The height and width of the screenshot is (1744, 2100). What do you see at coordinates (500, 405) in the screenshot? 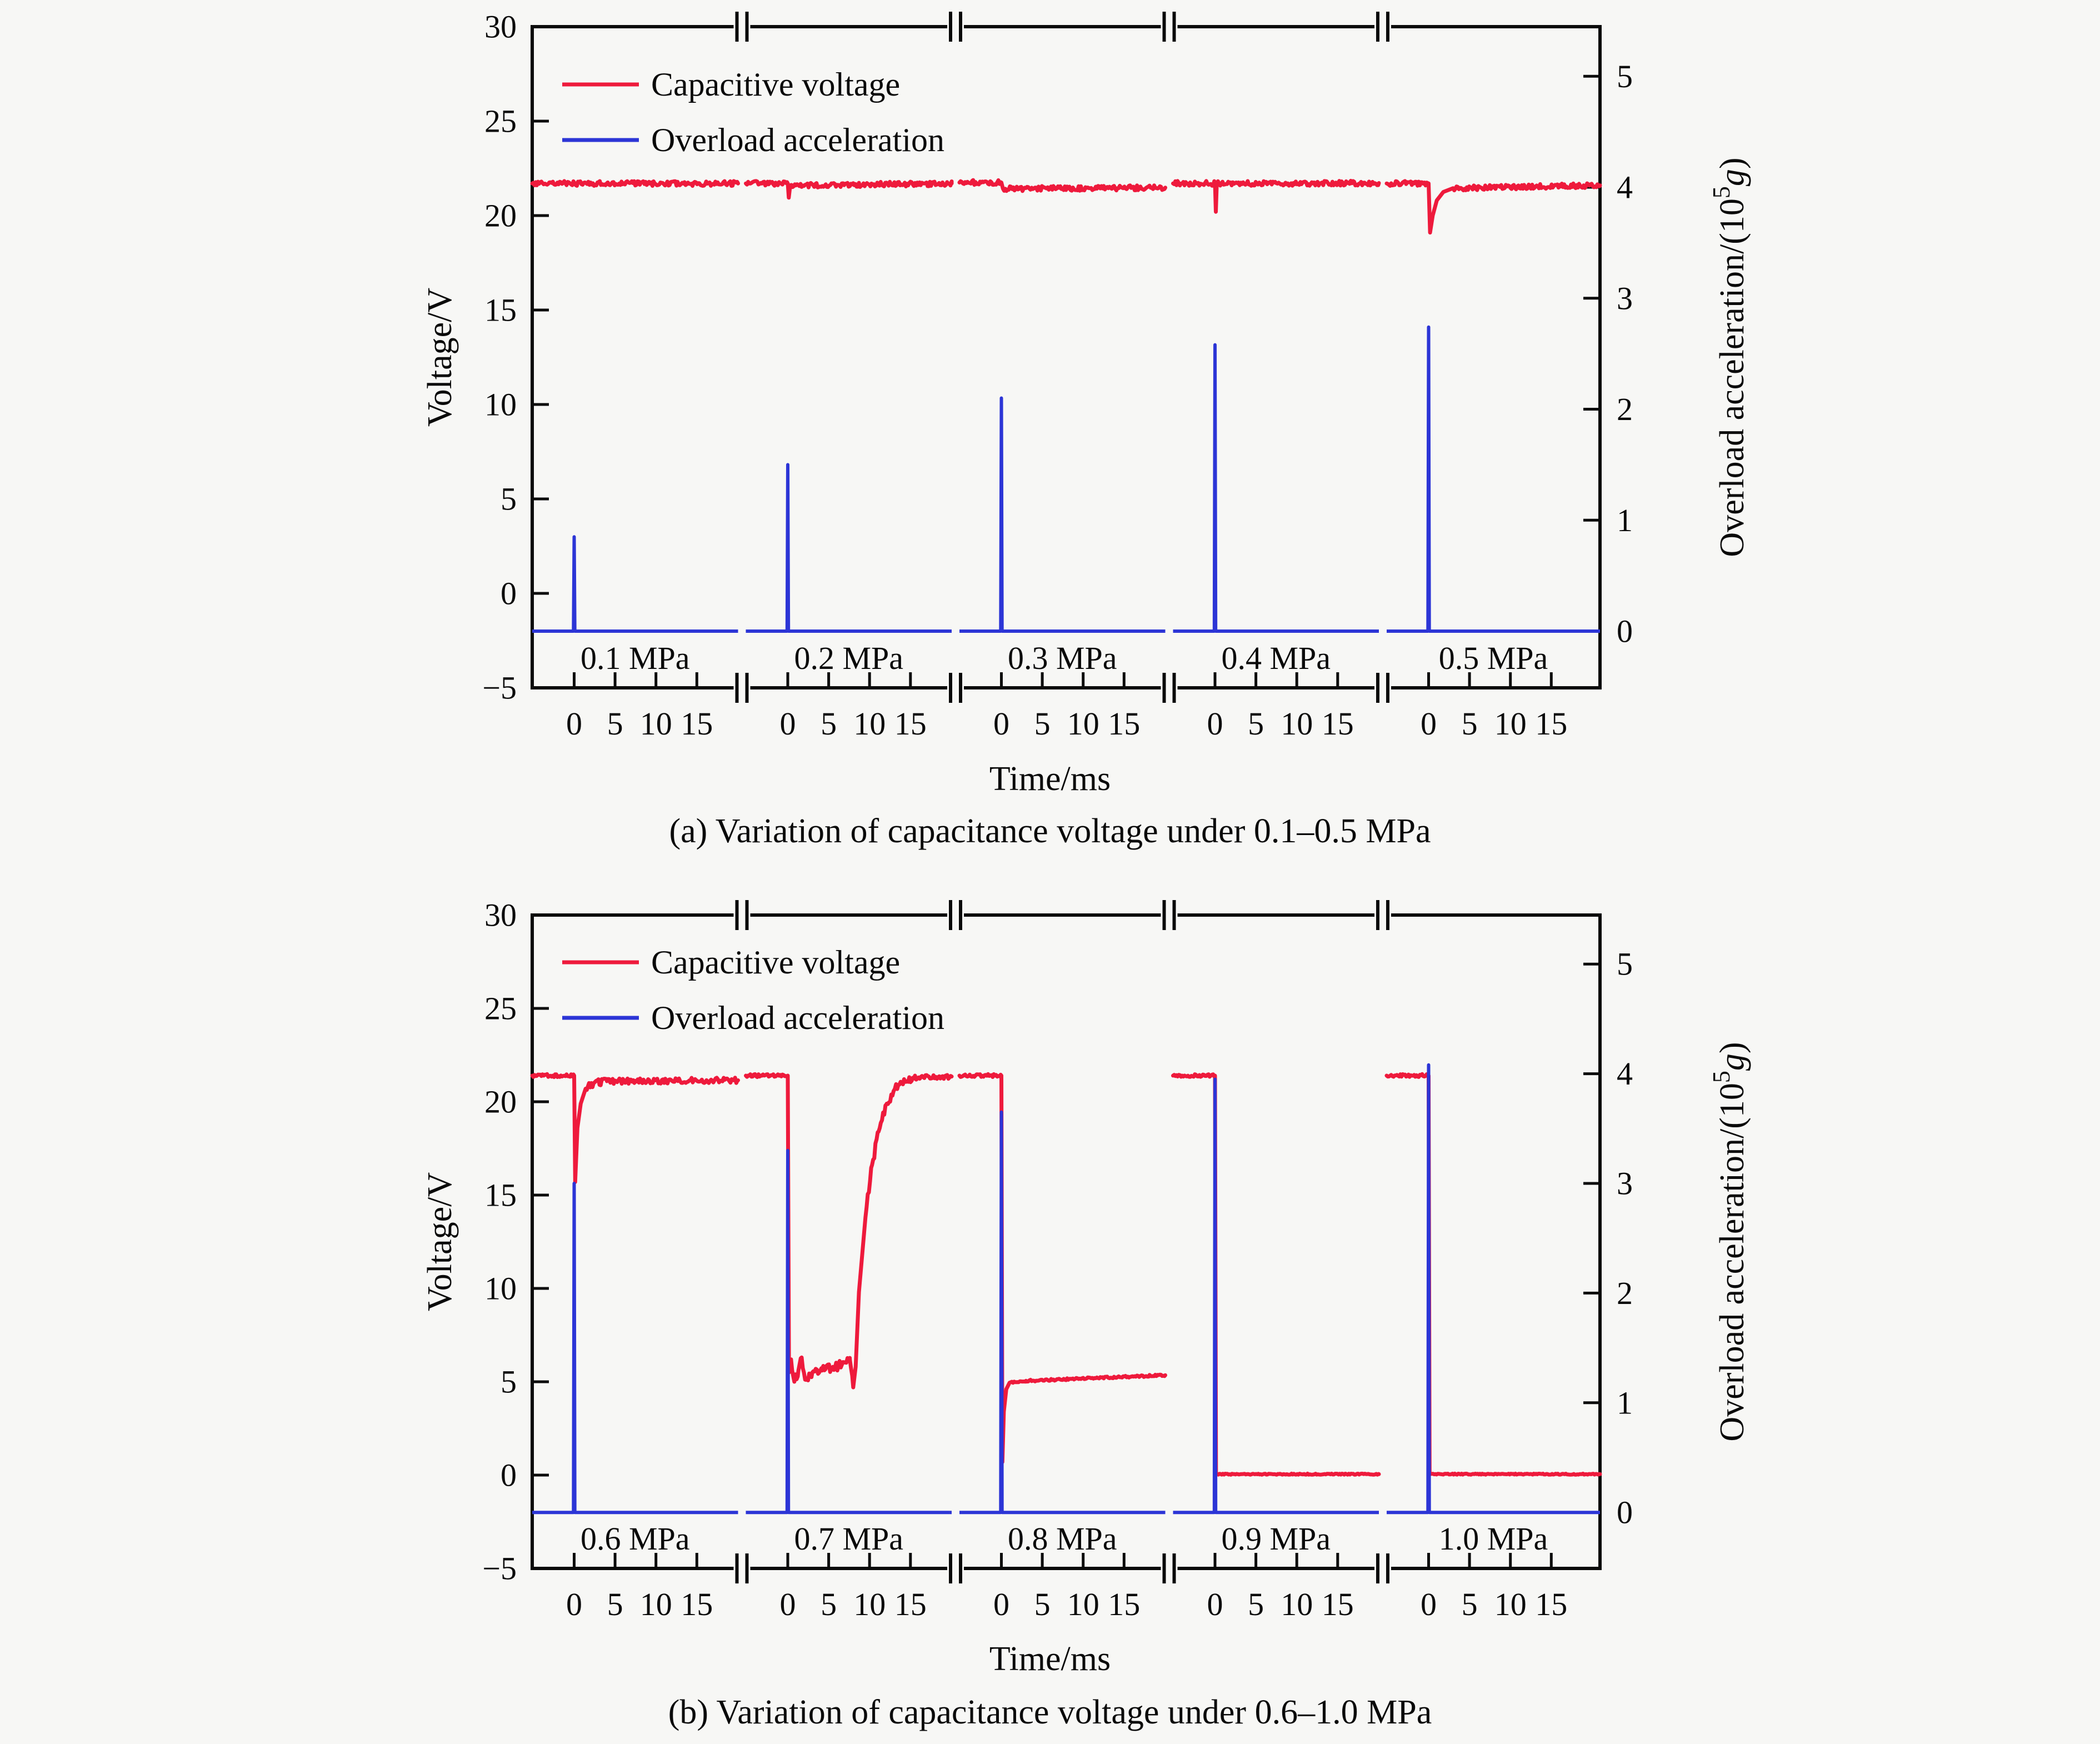
I see `y-left-tick-label: 10` at bounding box center [500, 405].